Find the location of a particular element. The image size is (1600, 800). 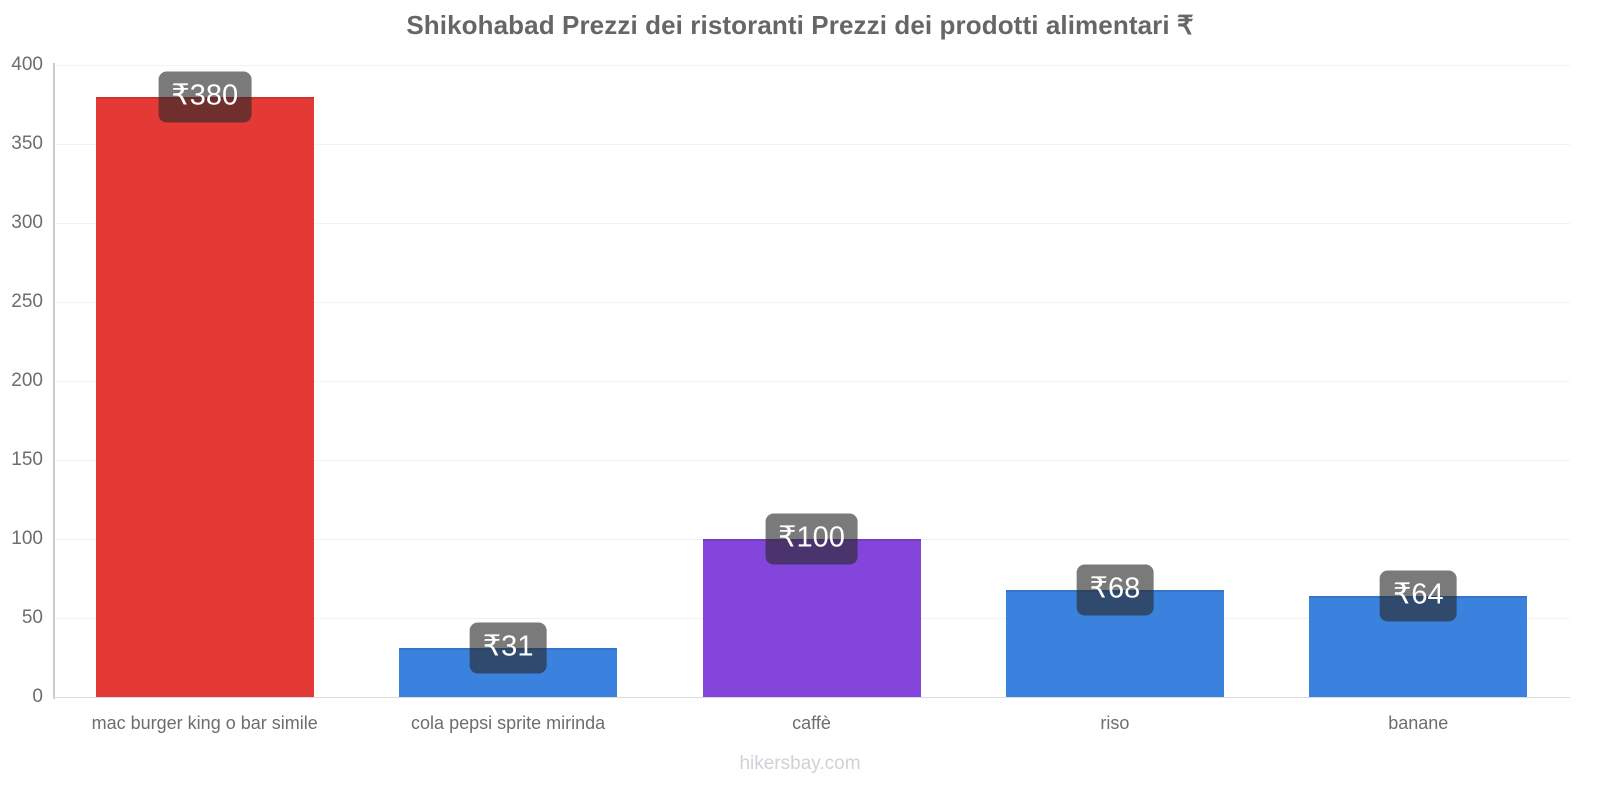

x-axis-tick-label: mac burger king o bar simile is located at coordinates (204, 723).